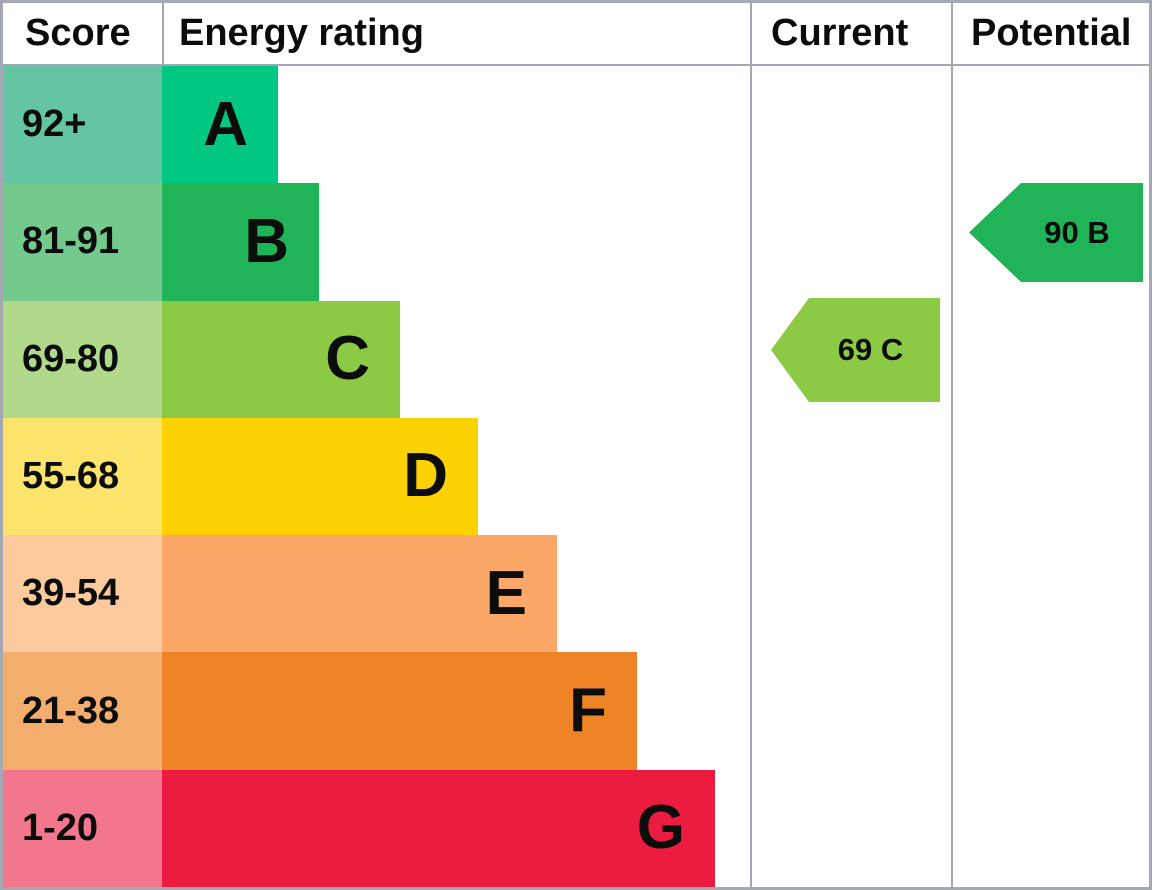 The width and height of the screenshot is (1152, 890). Describe the element at coordinates (266, 241) in the screenshot. I see `rating-band-letter: B` at that location.